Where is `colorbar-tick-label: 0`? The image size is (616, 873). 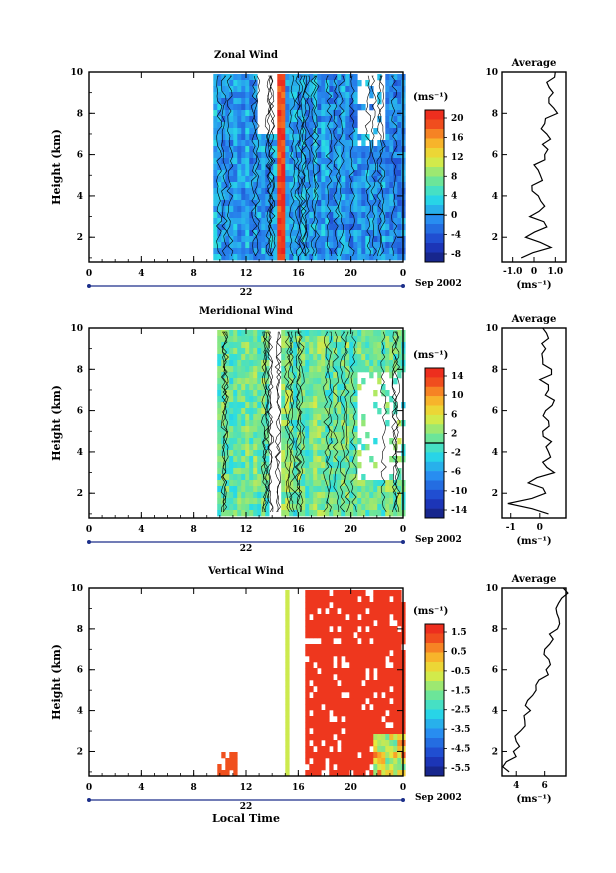
colorbar-tick-label: 0 is located at coordinates (454, 216).